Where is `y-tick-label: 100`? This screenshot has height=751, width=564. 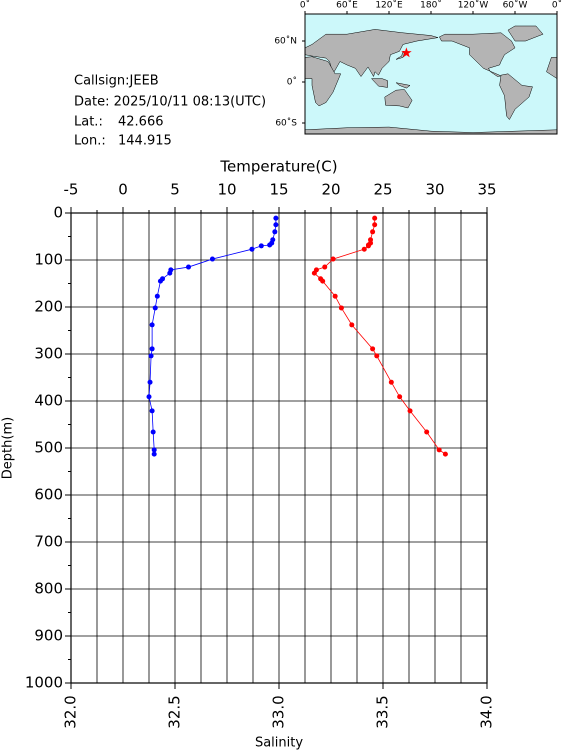 y-tick-label: 100 is located at coordinates (48, 260).